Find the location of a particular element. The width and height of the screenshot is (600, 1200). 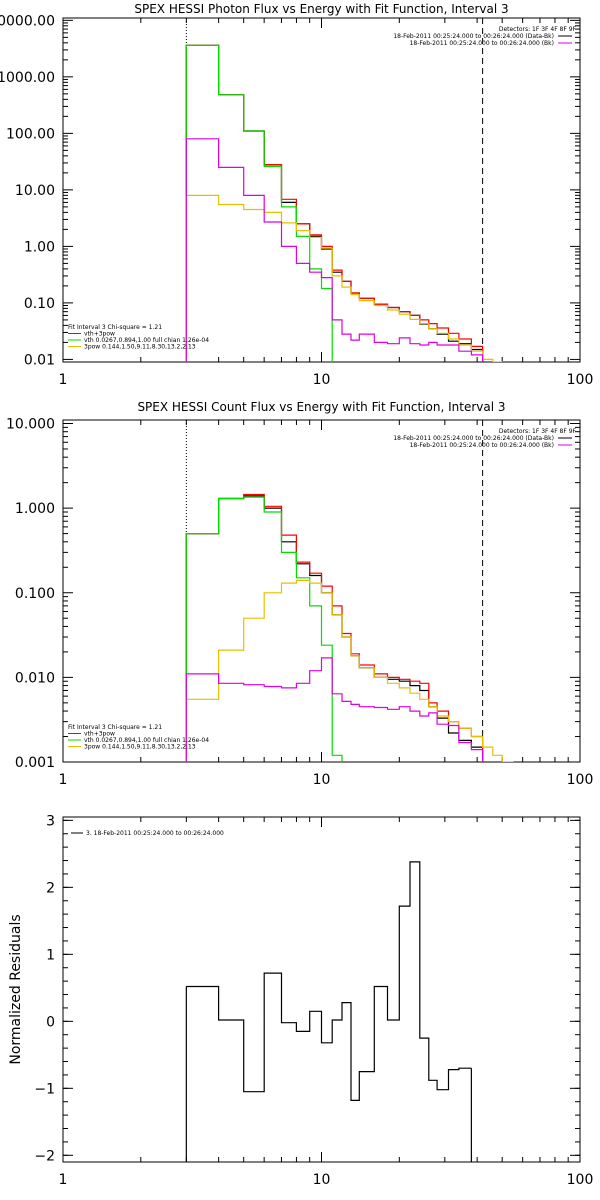

y-tick-label: 1000.00 is located at coordinates (27, 78).